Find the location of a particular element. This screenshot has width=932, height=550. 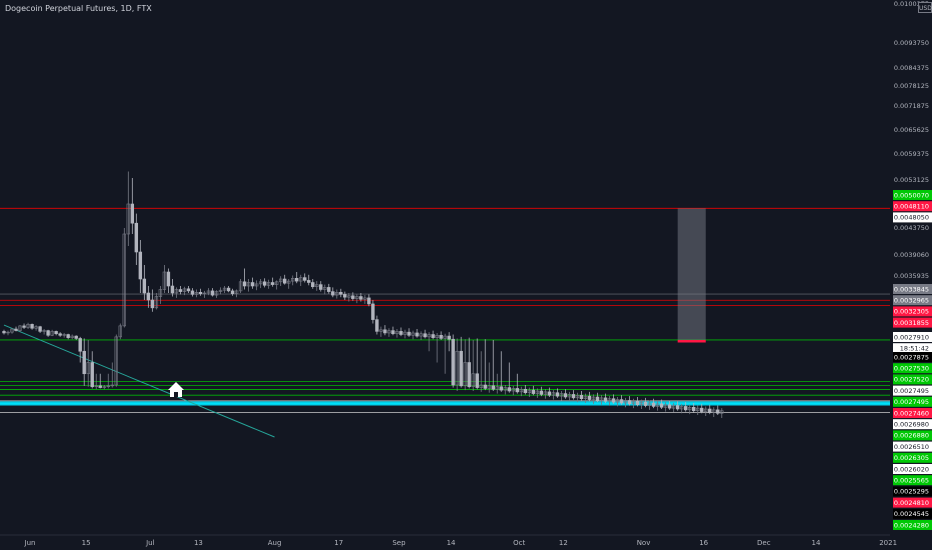

time-tick-label: 13 is located at coordinates (198, 543).